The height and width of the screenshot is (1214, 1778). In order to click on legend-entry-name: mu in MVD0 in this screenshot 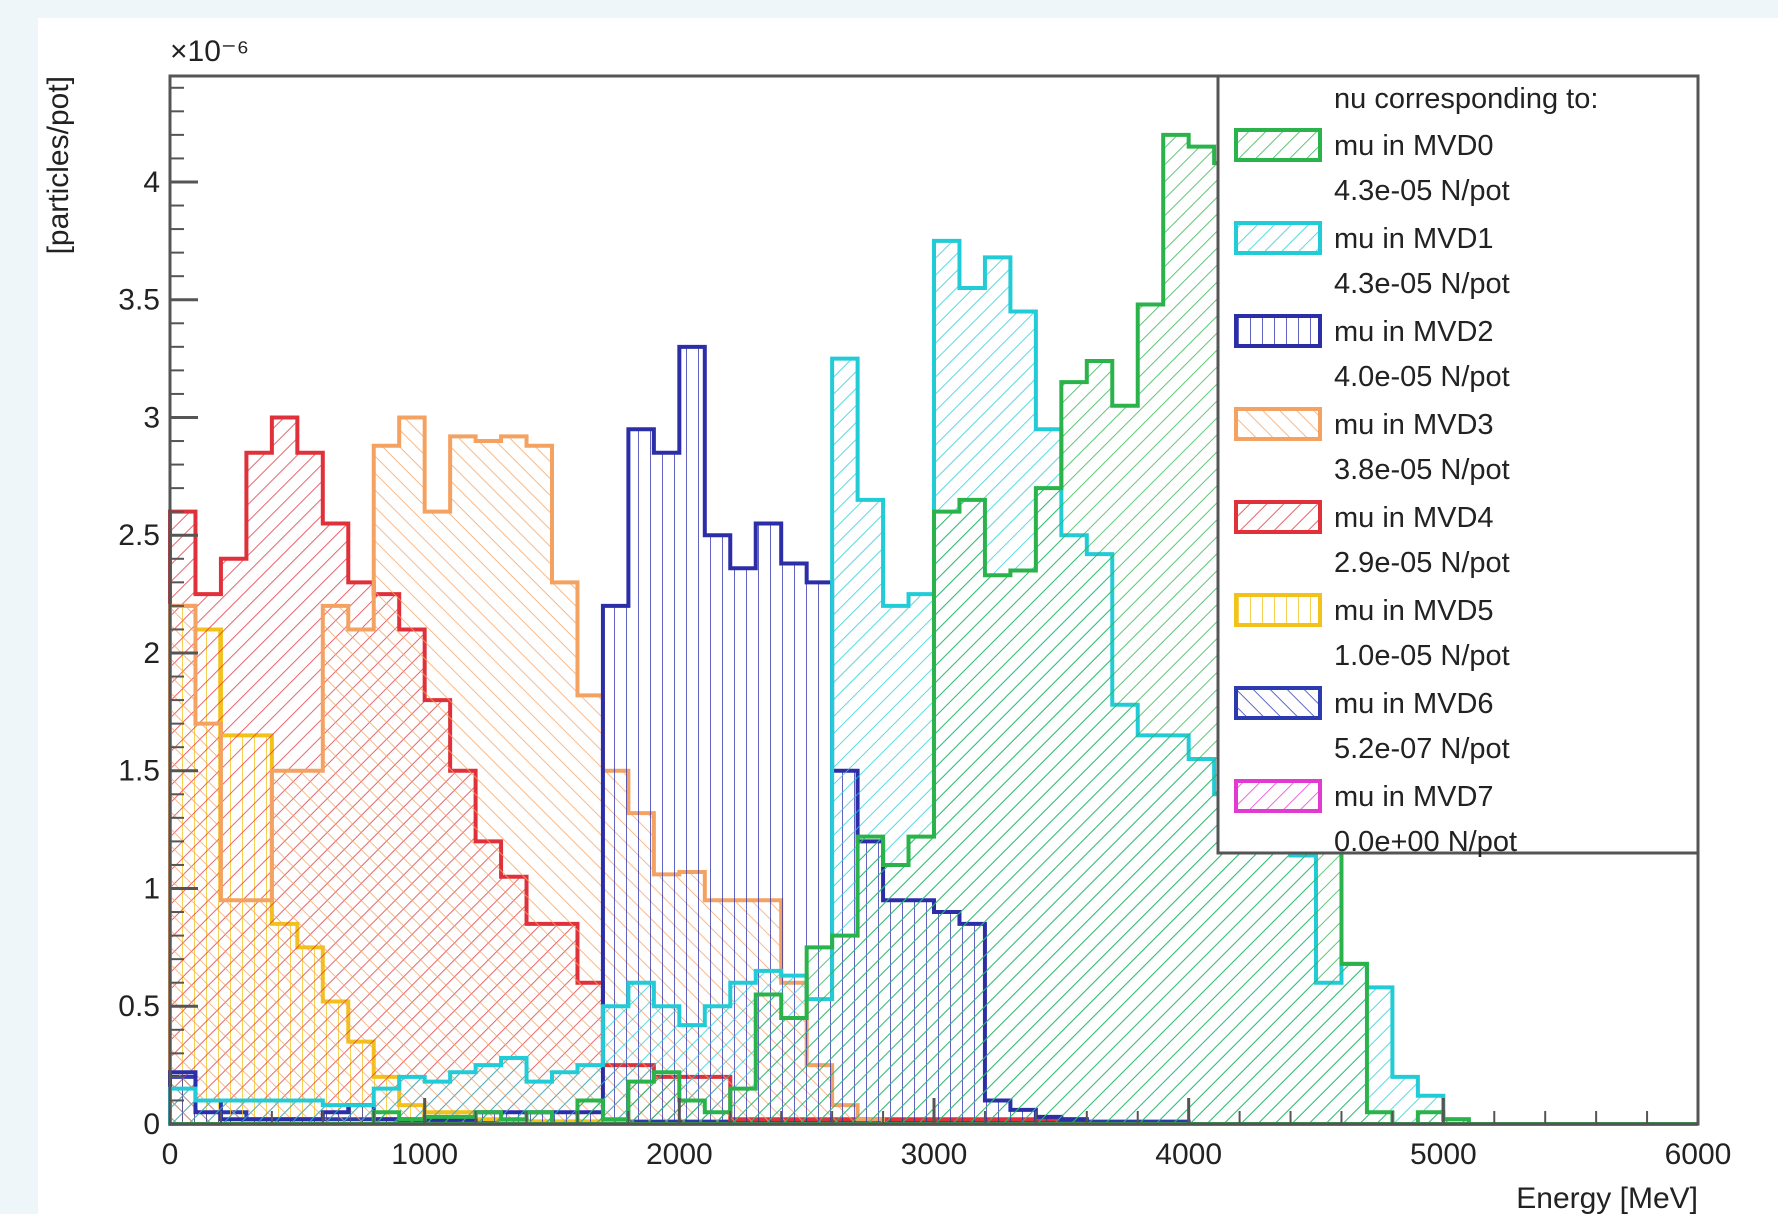, I will do `click(1414, 146)`.